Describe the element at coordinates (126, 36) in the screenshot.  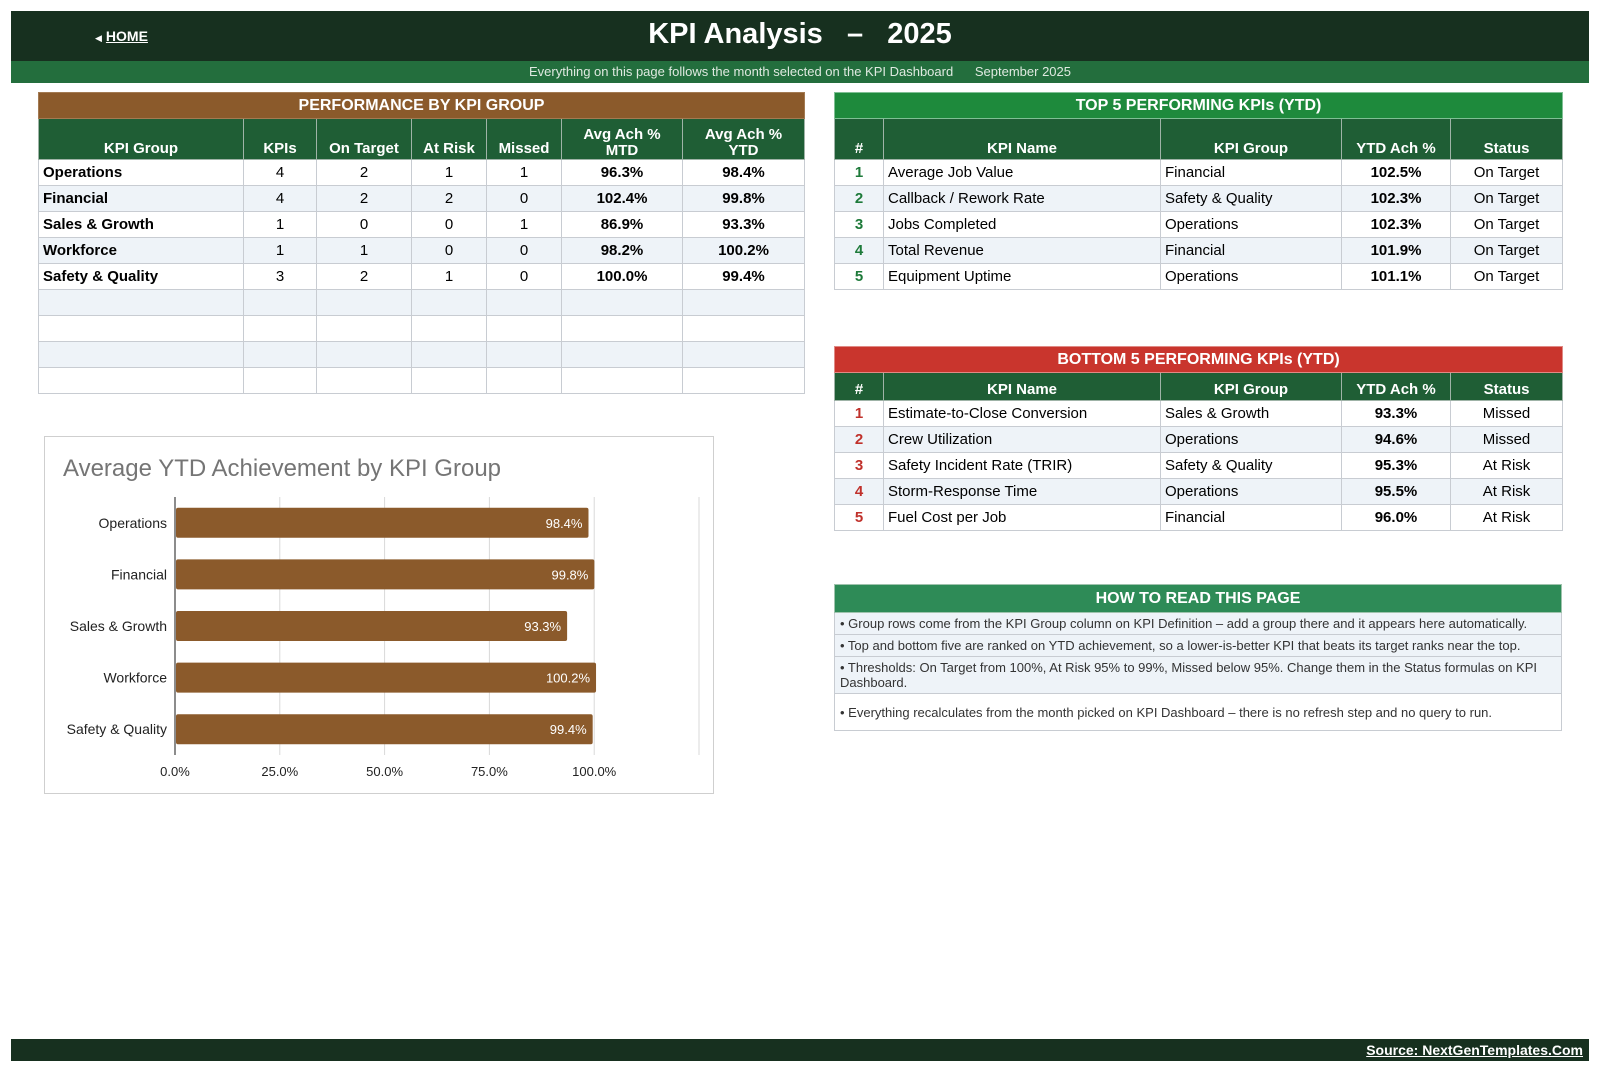
I see `home-label: HOME` at that location.